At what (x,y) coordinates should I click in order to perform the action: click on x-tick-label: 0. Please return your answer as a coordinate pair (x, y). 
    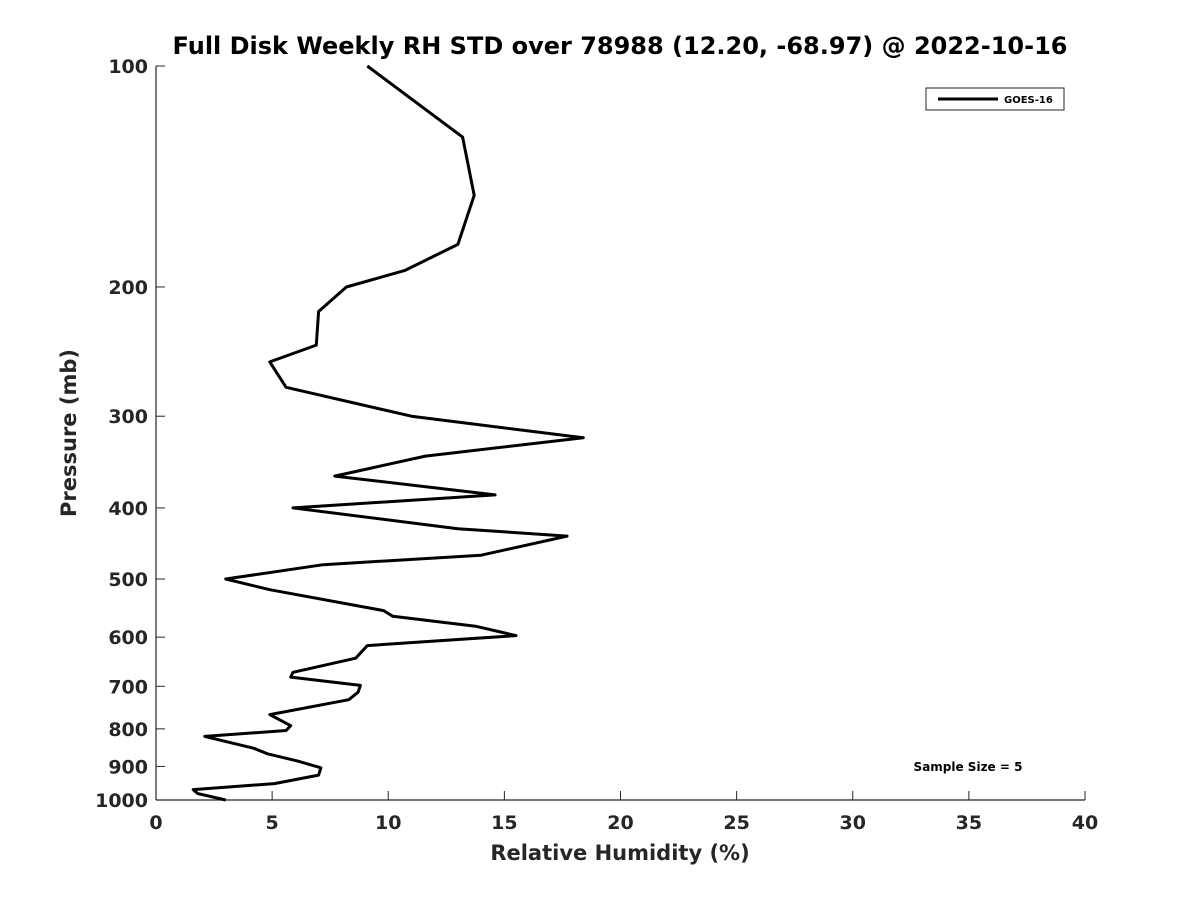
    Looking at the image, I should click on (155, 823).